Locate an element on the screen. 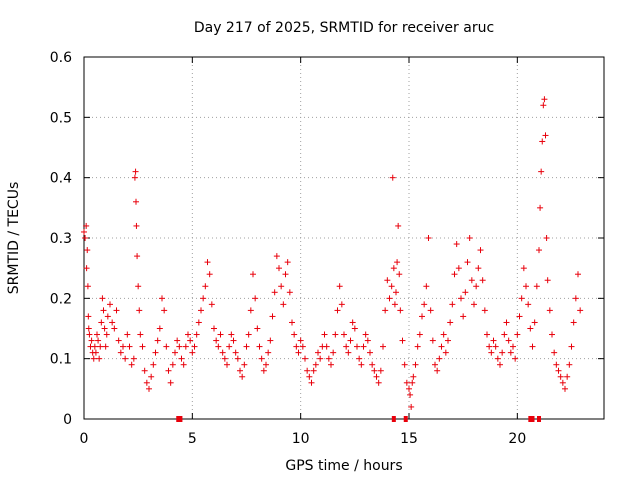  x-tick-label: 10 is located at coordinates (301, 439).